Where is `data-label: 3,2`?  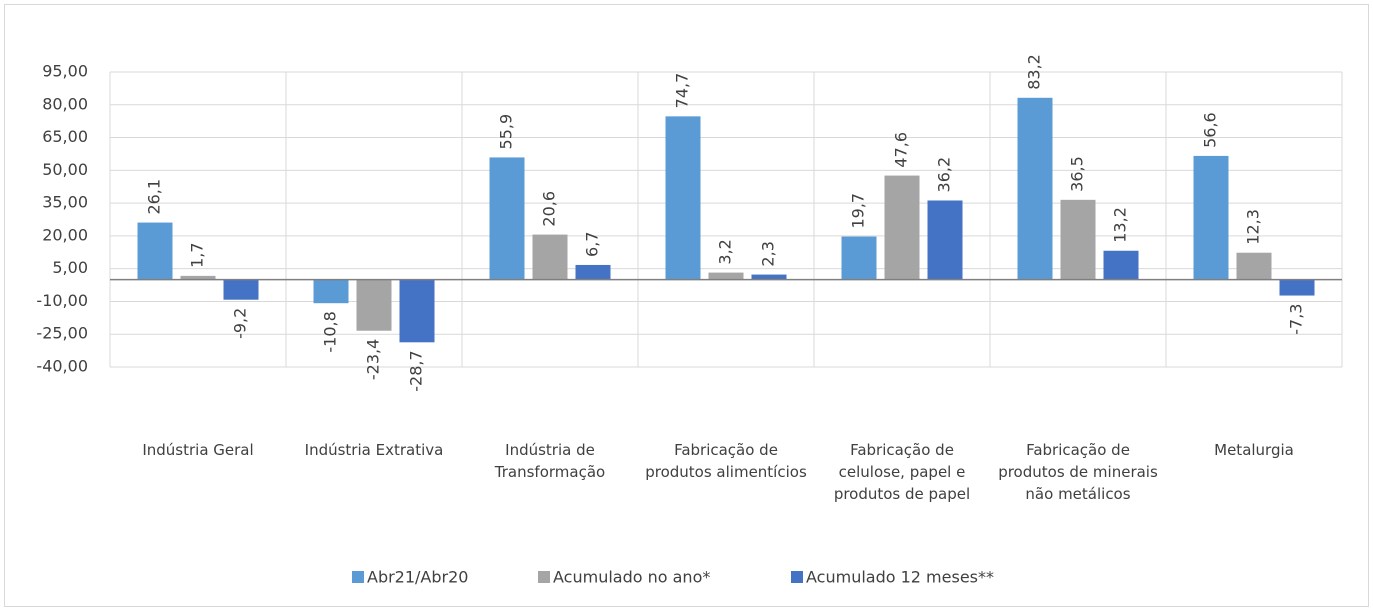
data-label: 3,2 is located at coordinates (725, 251).